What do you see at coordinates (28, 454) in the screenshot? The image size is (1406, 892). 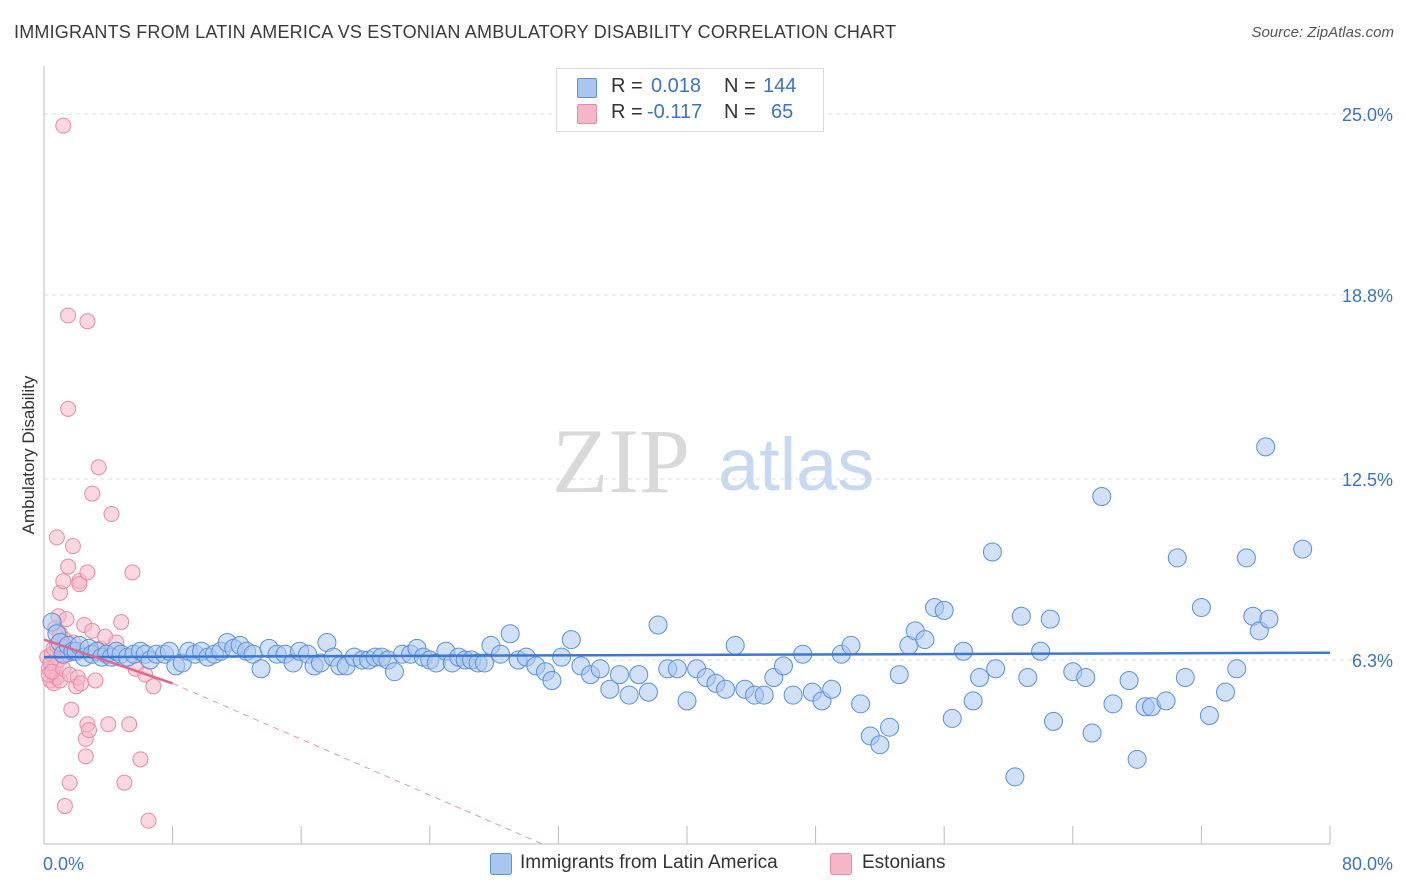 I see `y-axis-title: Ambulatory Disability` at bounding box center [28, 454].